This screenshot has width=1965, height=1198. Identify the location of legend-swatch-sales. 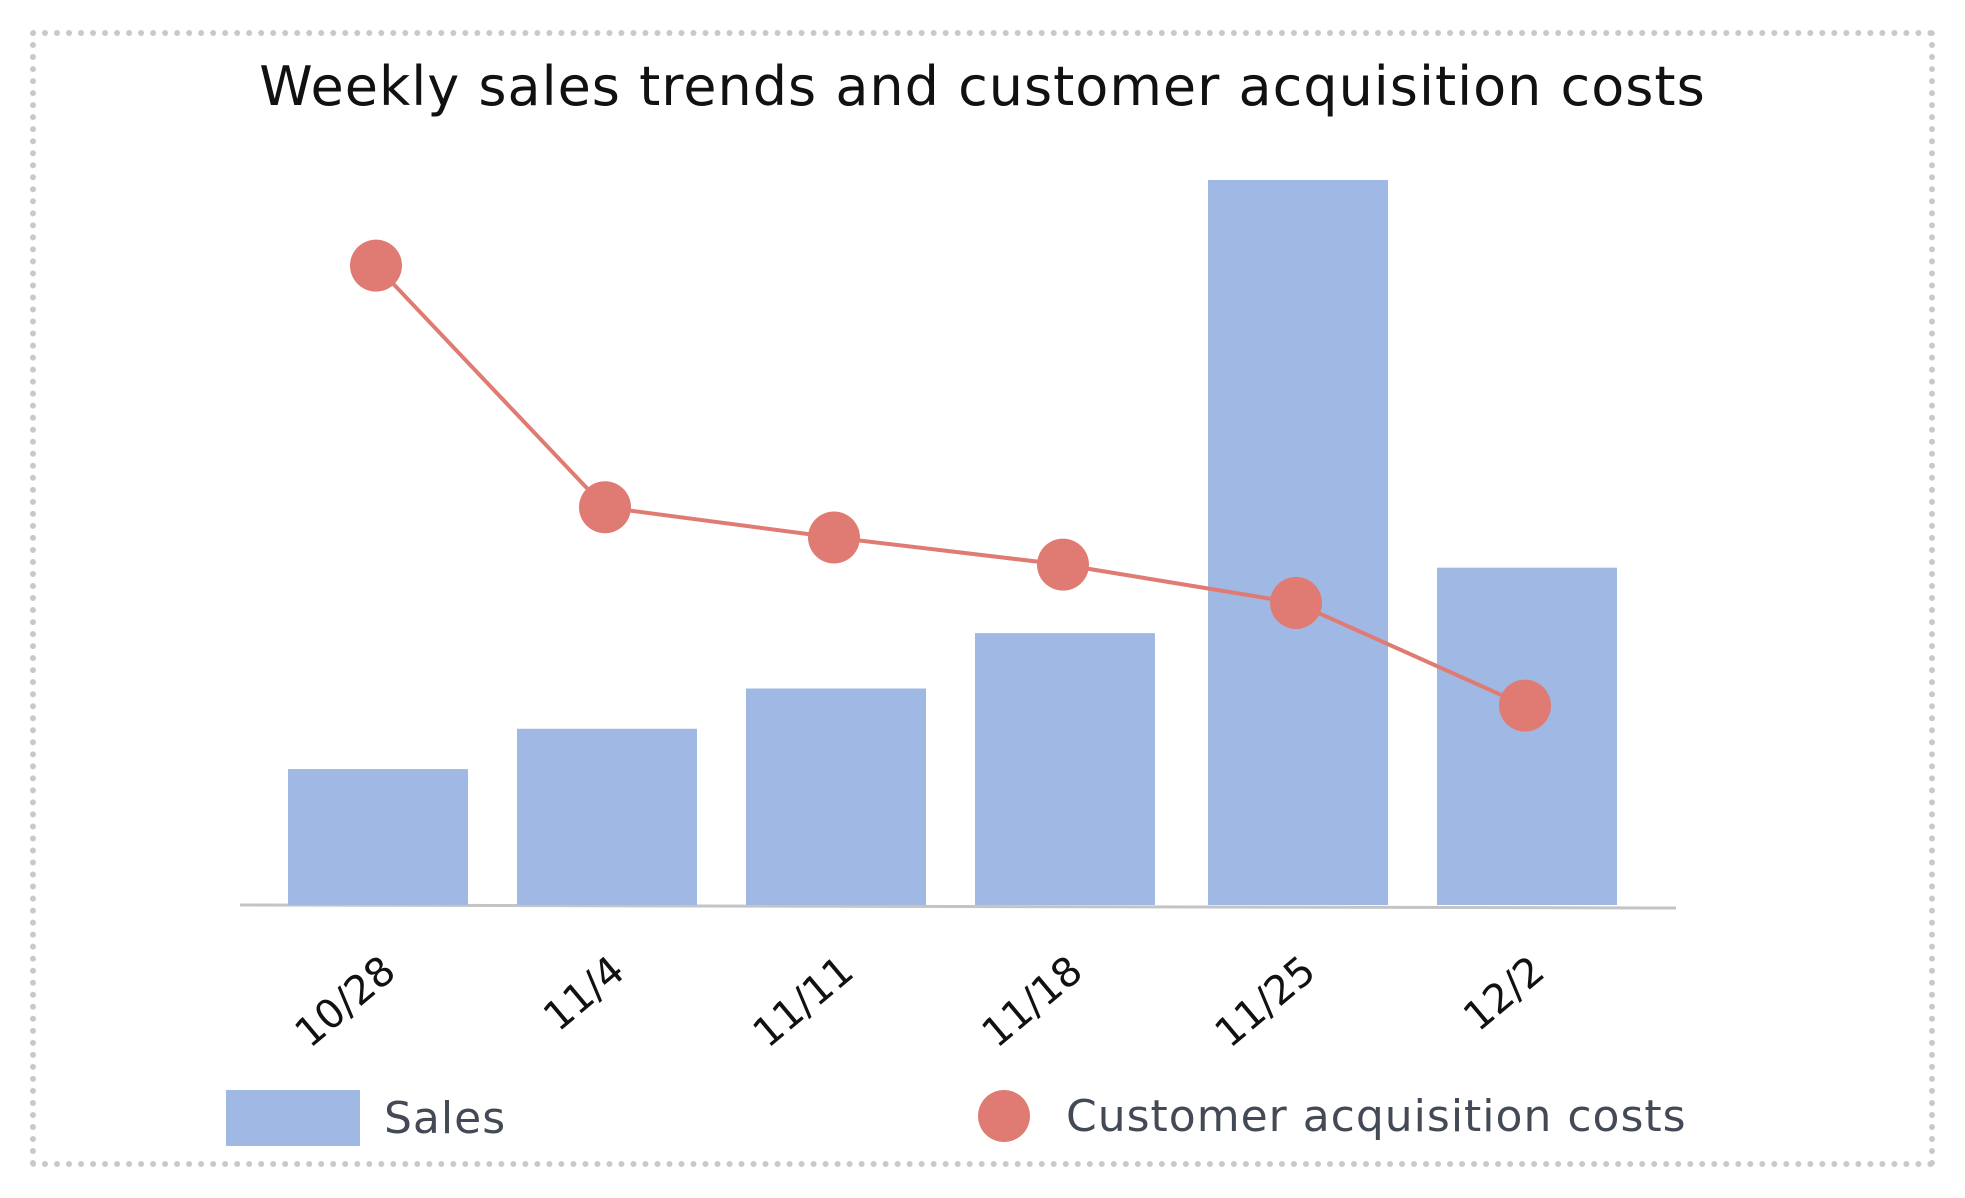
(293, 1118).